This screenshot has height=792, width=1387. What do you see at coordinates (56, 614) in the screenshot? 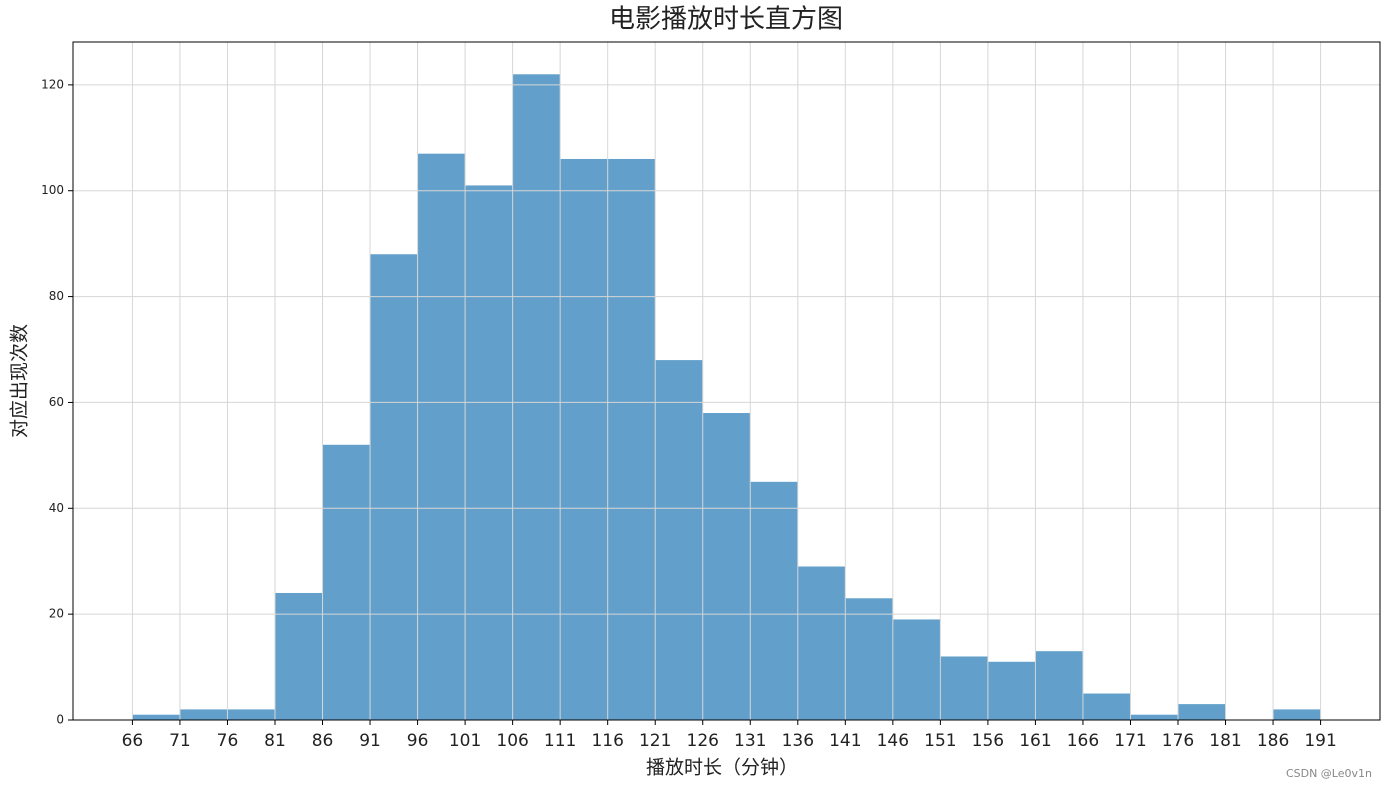
I see `y-tick-label: 20` at bounding box center [56, 614].